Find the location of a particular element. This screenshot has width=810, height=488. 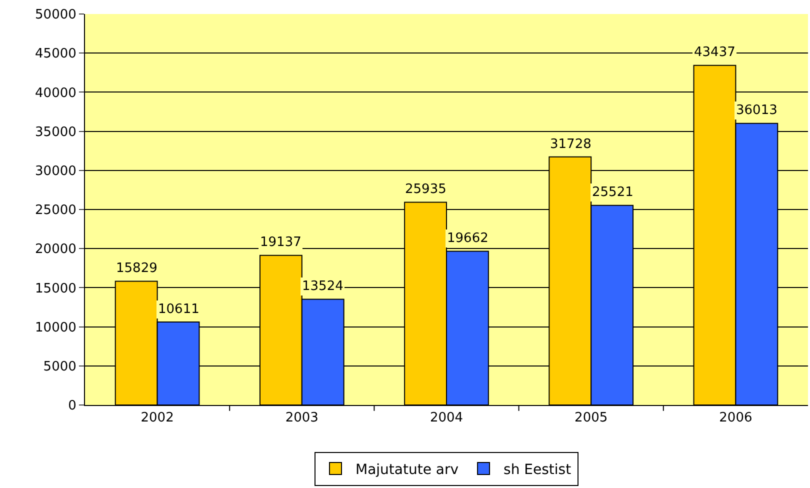

y-tick-label: 40000 is located at coordinates (55, 93).